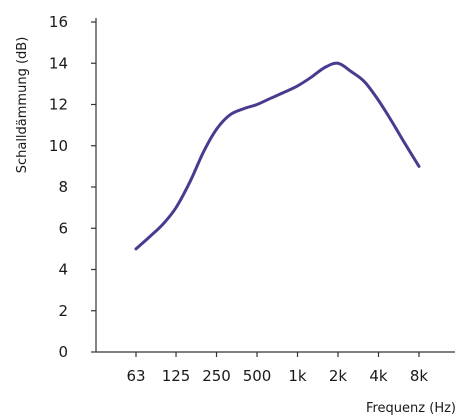 The image size is (460, 417). What do you see at coordinates (58, 105) in the screenshot?
I see `y-tick-label: 12` at bounding box center [58, 105].